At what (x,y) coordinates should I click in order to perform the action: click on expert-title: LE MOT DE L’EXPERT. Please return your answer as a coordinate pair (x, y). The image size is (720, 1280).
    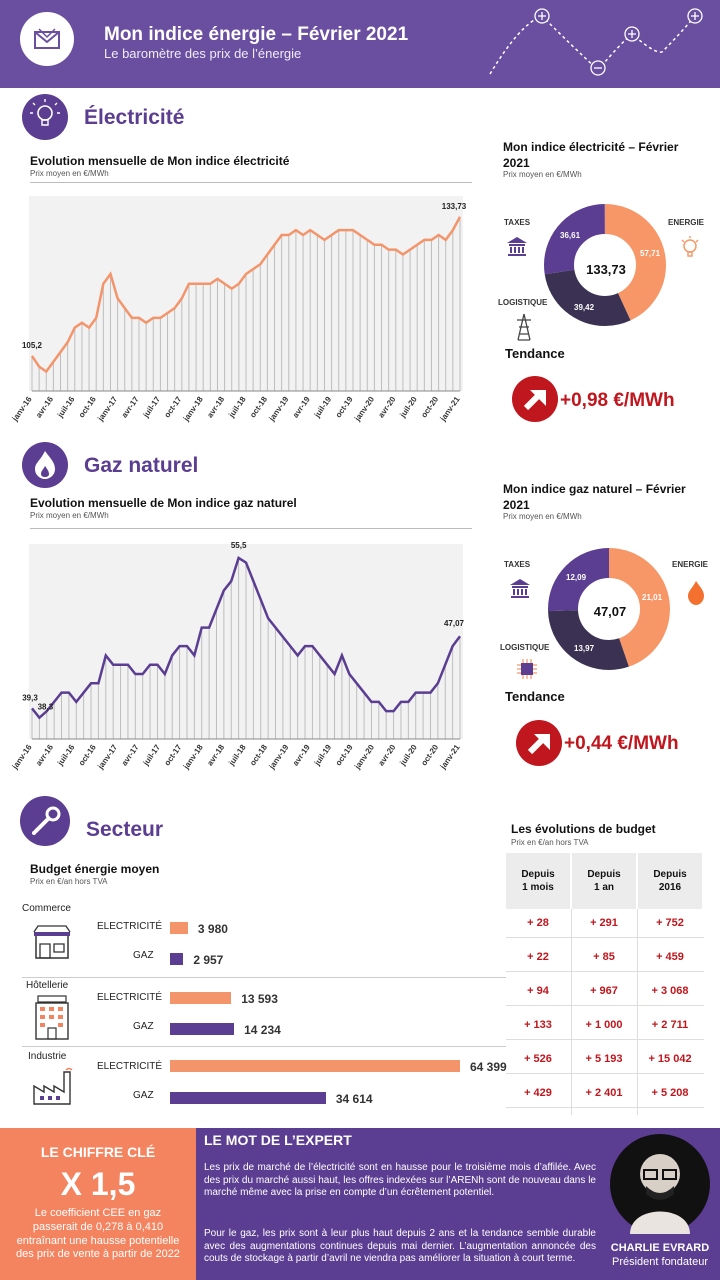
    Looking at the image, I should click on (278, 1140).